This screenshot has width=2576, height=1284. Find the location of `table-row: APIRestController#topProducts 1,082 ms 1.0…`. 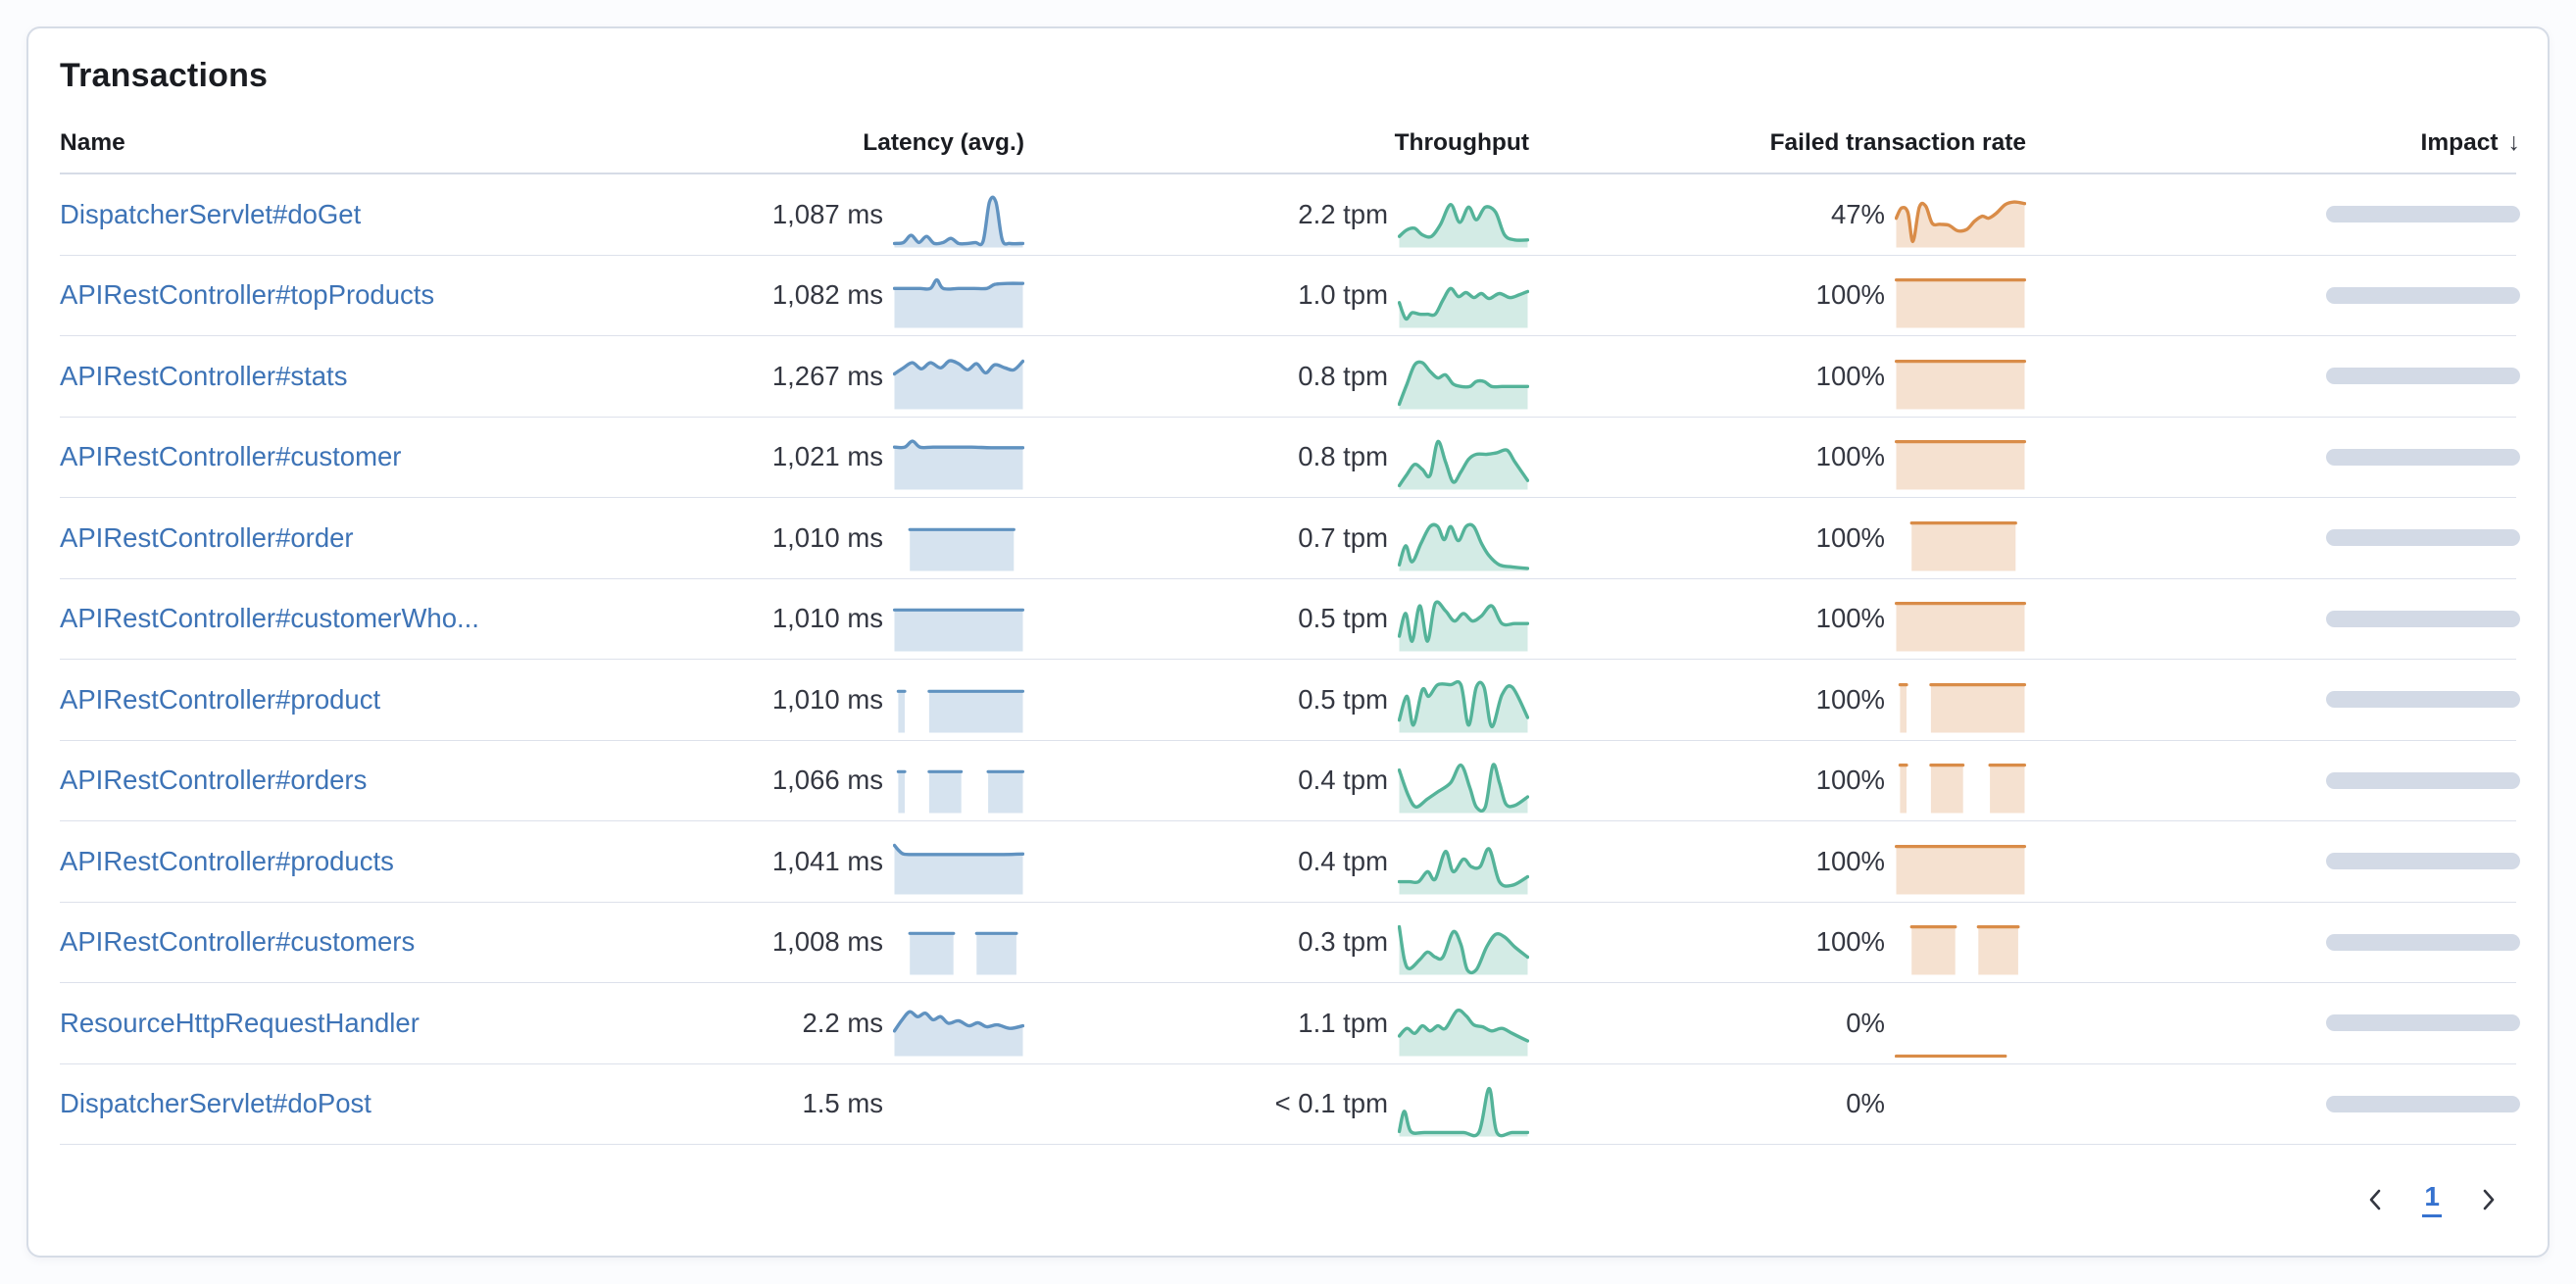

table-row: APIRestController#topProducts 1,082 ms 1.0… is located at coordinates (1290, 296).